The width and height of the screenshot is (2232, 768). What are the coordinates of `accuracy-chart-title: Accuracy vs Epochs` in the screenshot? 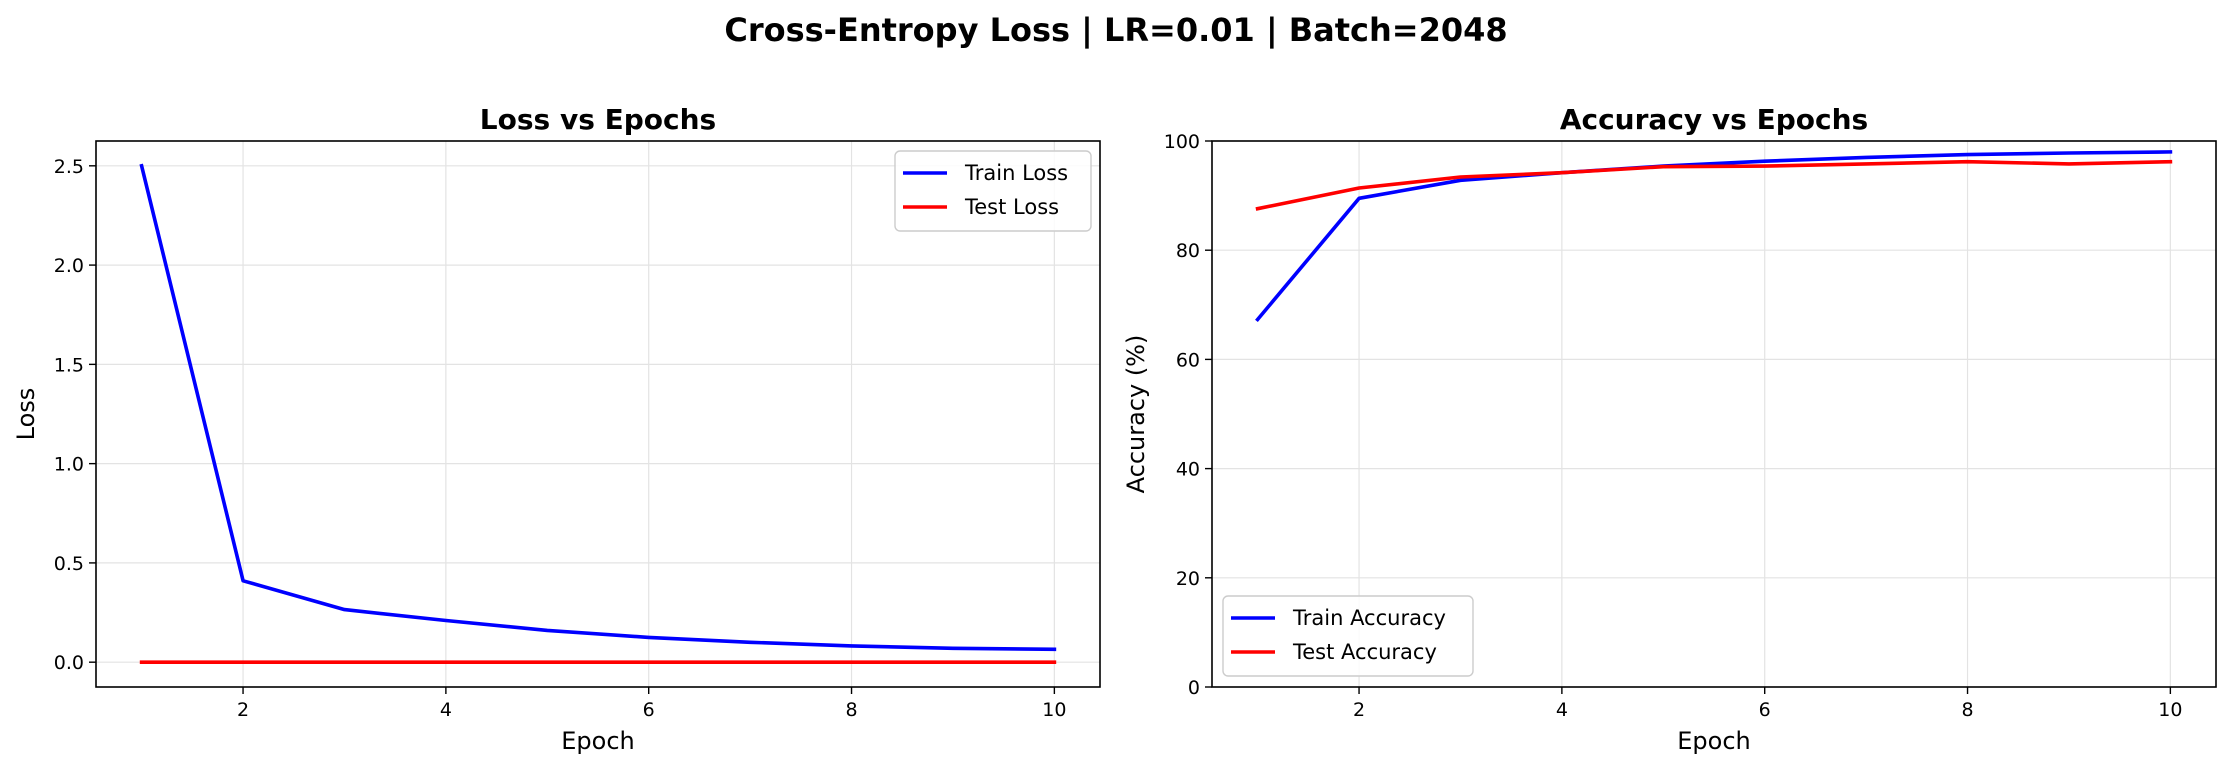 It's located at (1714, 119).